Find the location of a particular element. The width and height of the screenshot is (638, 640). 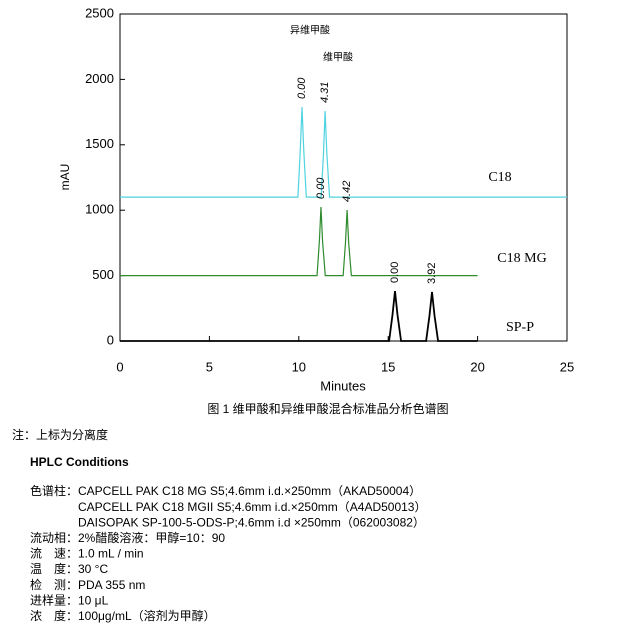

condition-value: 1.0 mL / min is located at coordinates (111, 554).